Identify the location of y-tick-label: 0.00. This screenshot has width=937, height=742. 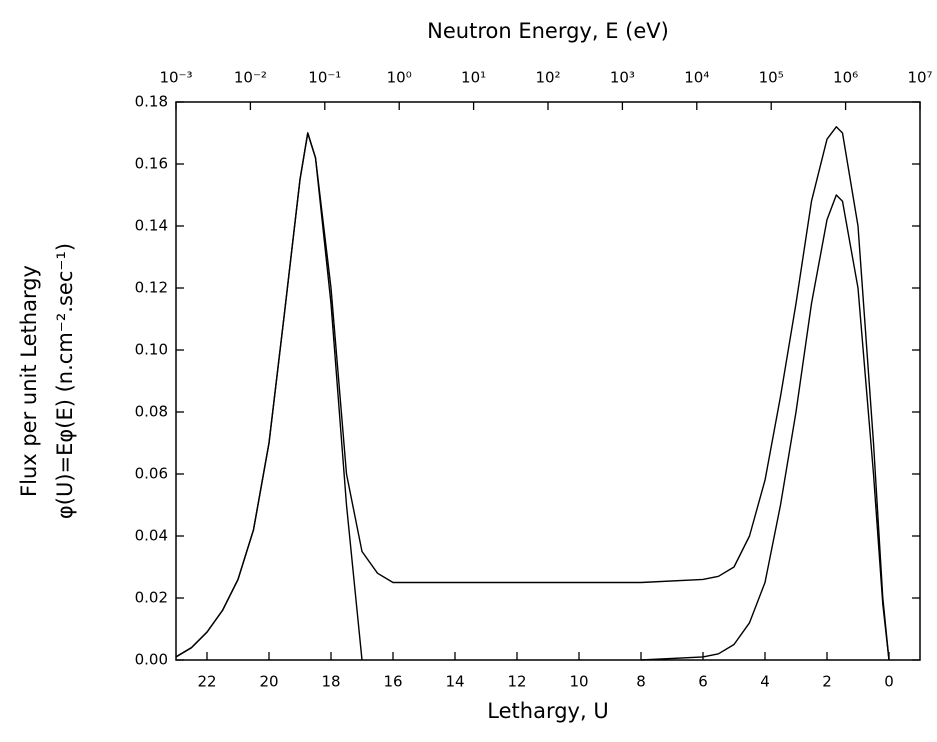
(151, 660).